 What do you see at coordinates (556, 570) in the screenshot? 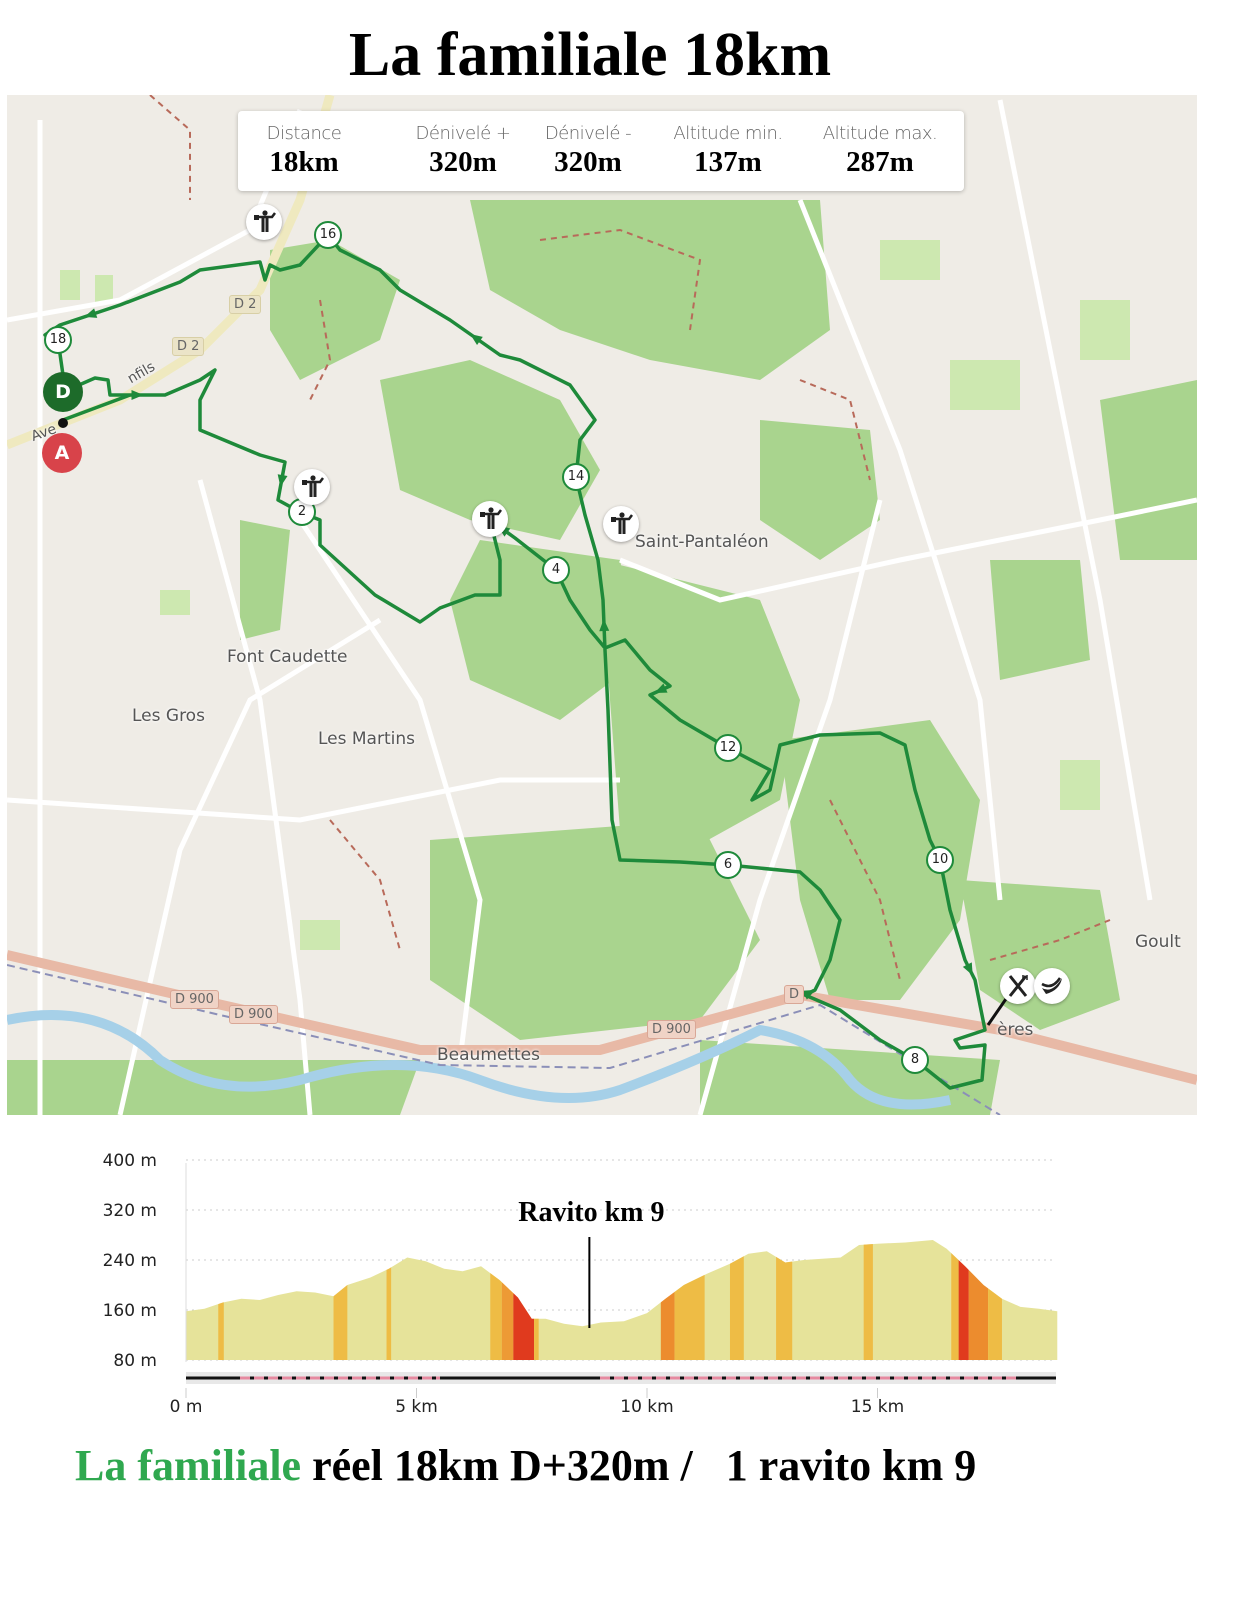
I see `km-marker-4: 4` at bounding box center [556, 570].